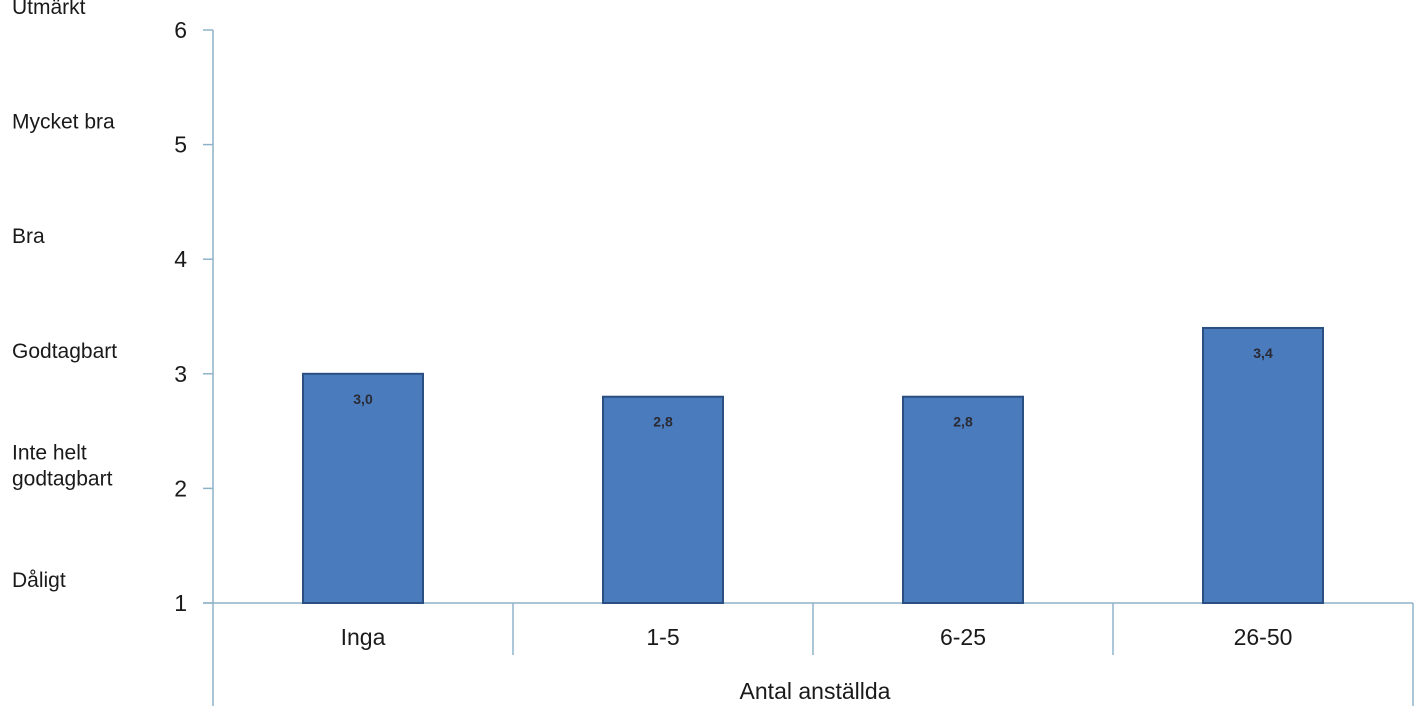 Image resolution: width=1417 pixels, height=706 pixels. I want to click on y-tick-label: 4, so click(180, 259).